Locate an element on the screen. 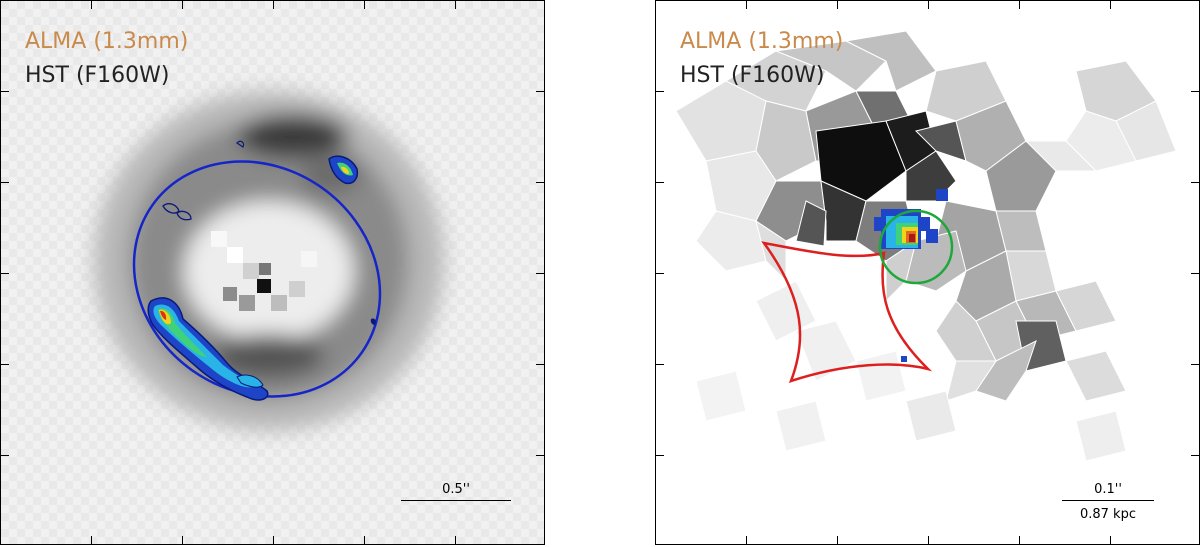  einstein-ellipse is located at coordinates (257, 279).